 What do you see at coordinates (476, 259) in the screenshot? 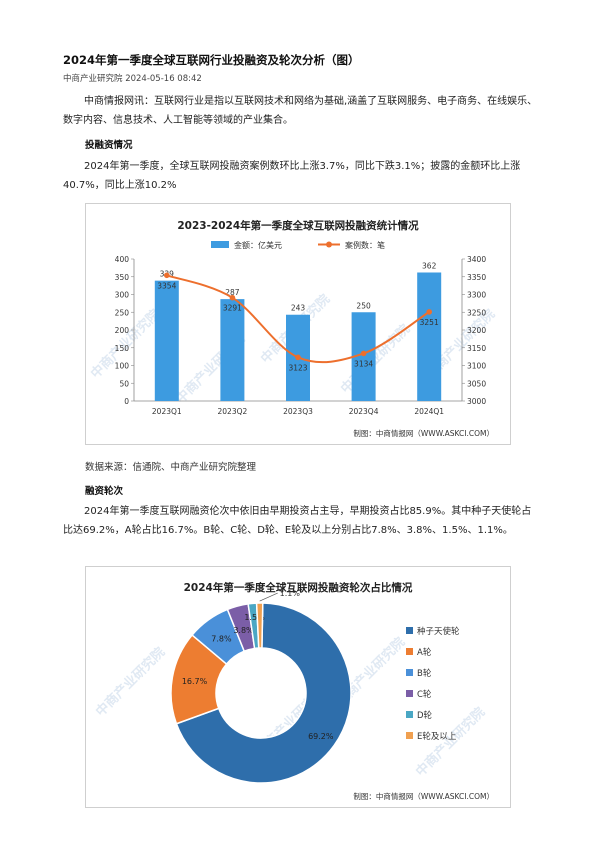
I see `y-right-tick-label: 3400` at bounding box center [476, 259].